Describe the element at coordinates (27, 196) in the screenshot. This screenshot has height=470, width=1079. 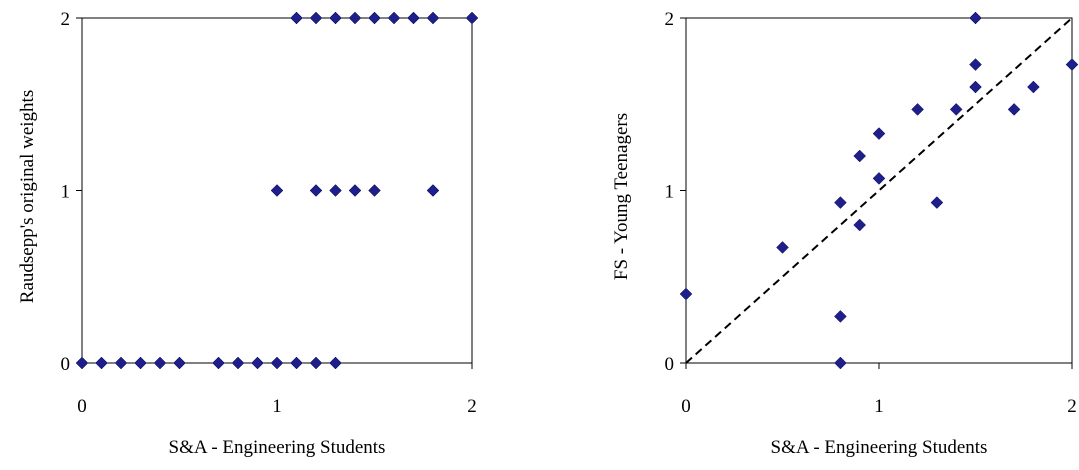
I see `y-axis-title-left: Raudsepp's original weights` at that location.